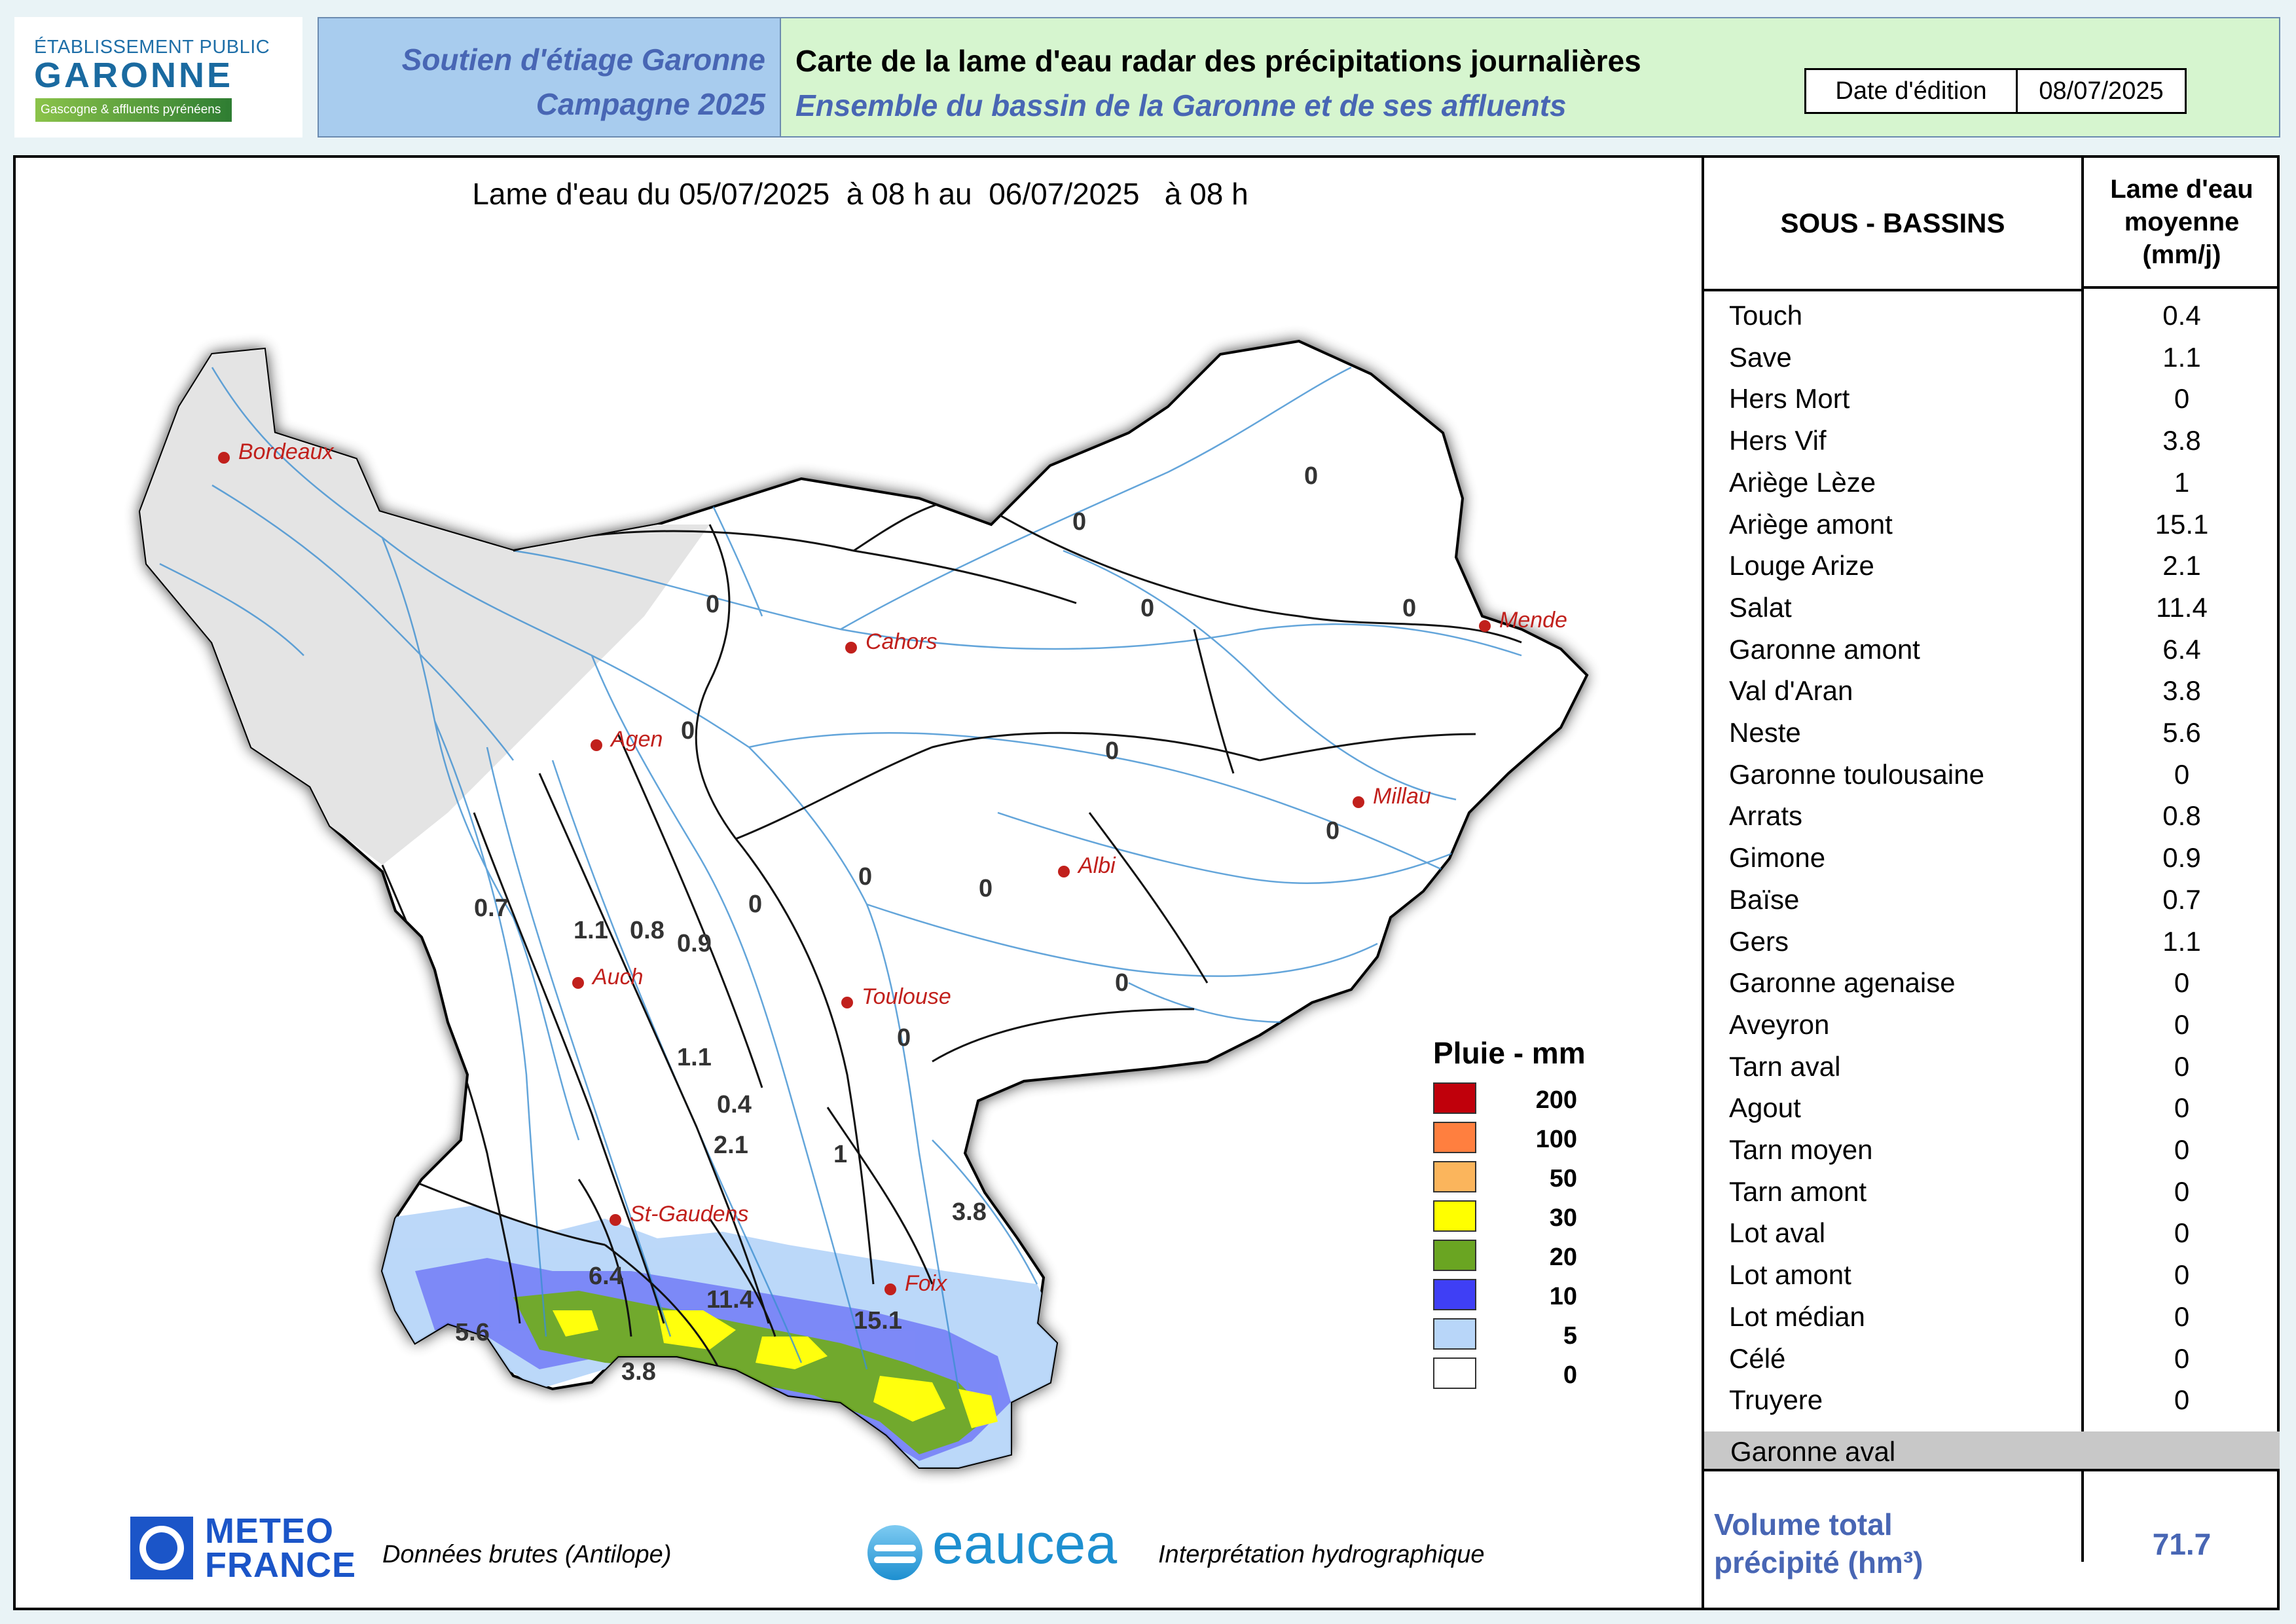  Describe the element at coordinates (1992, 1450) in the screenshot. I see `table-row-garonne-aval: Garonne aval` at that location.